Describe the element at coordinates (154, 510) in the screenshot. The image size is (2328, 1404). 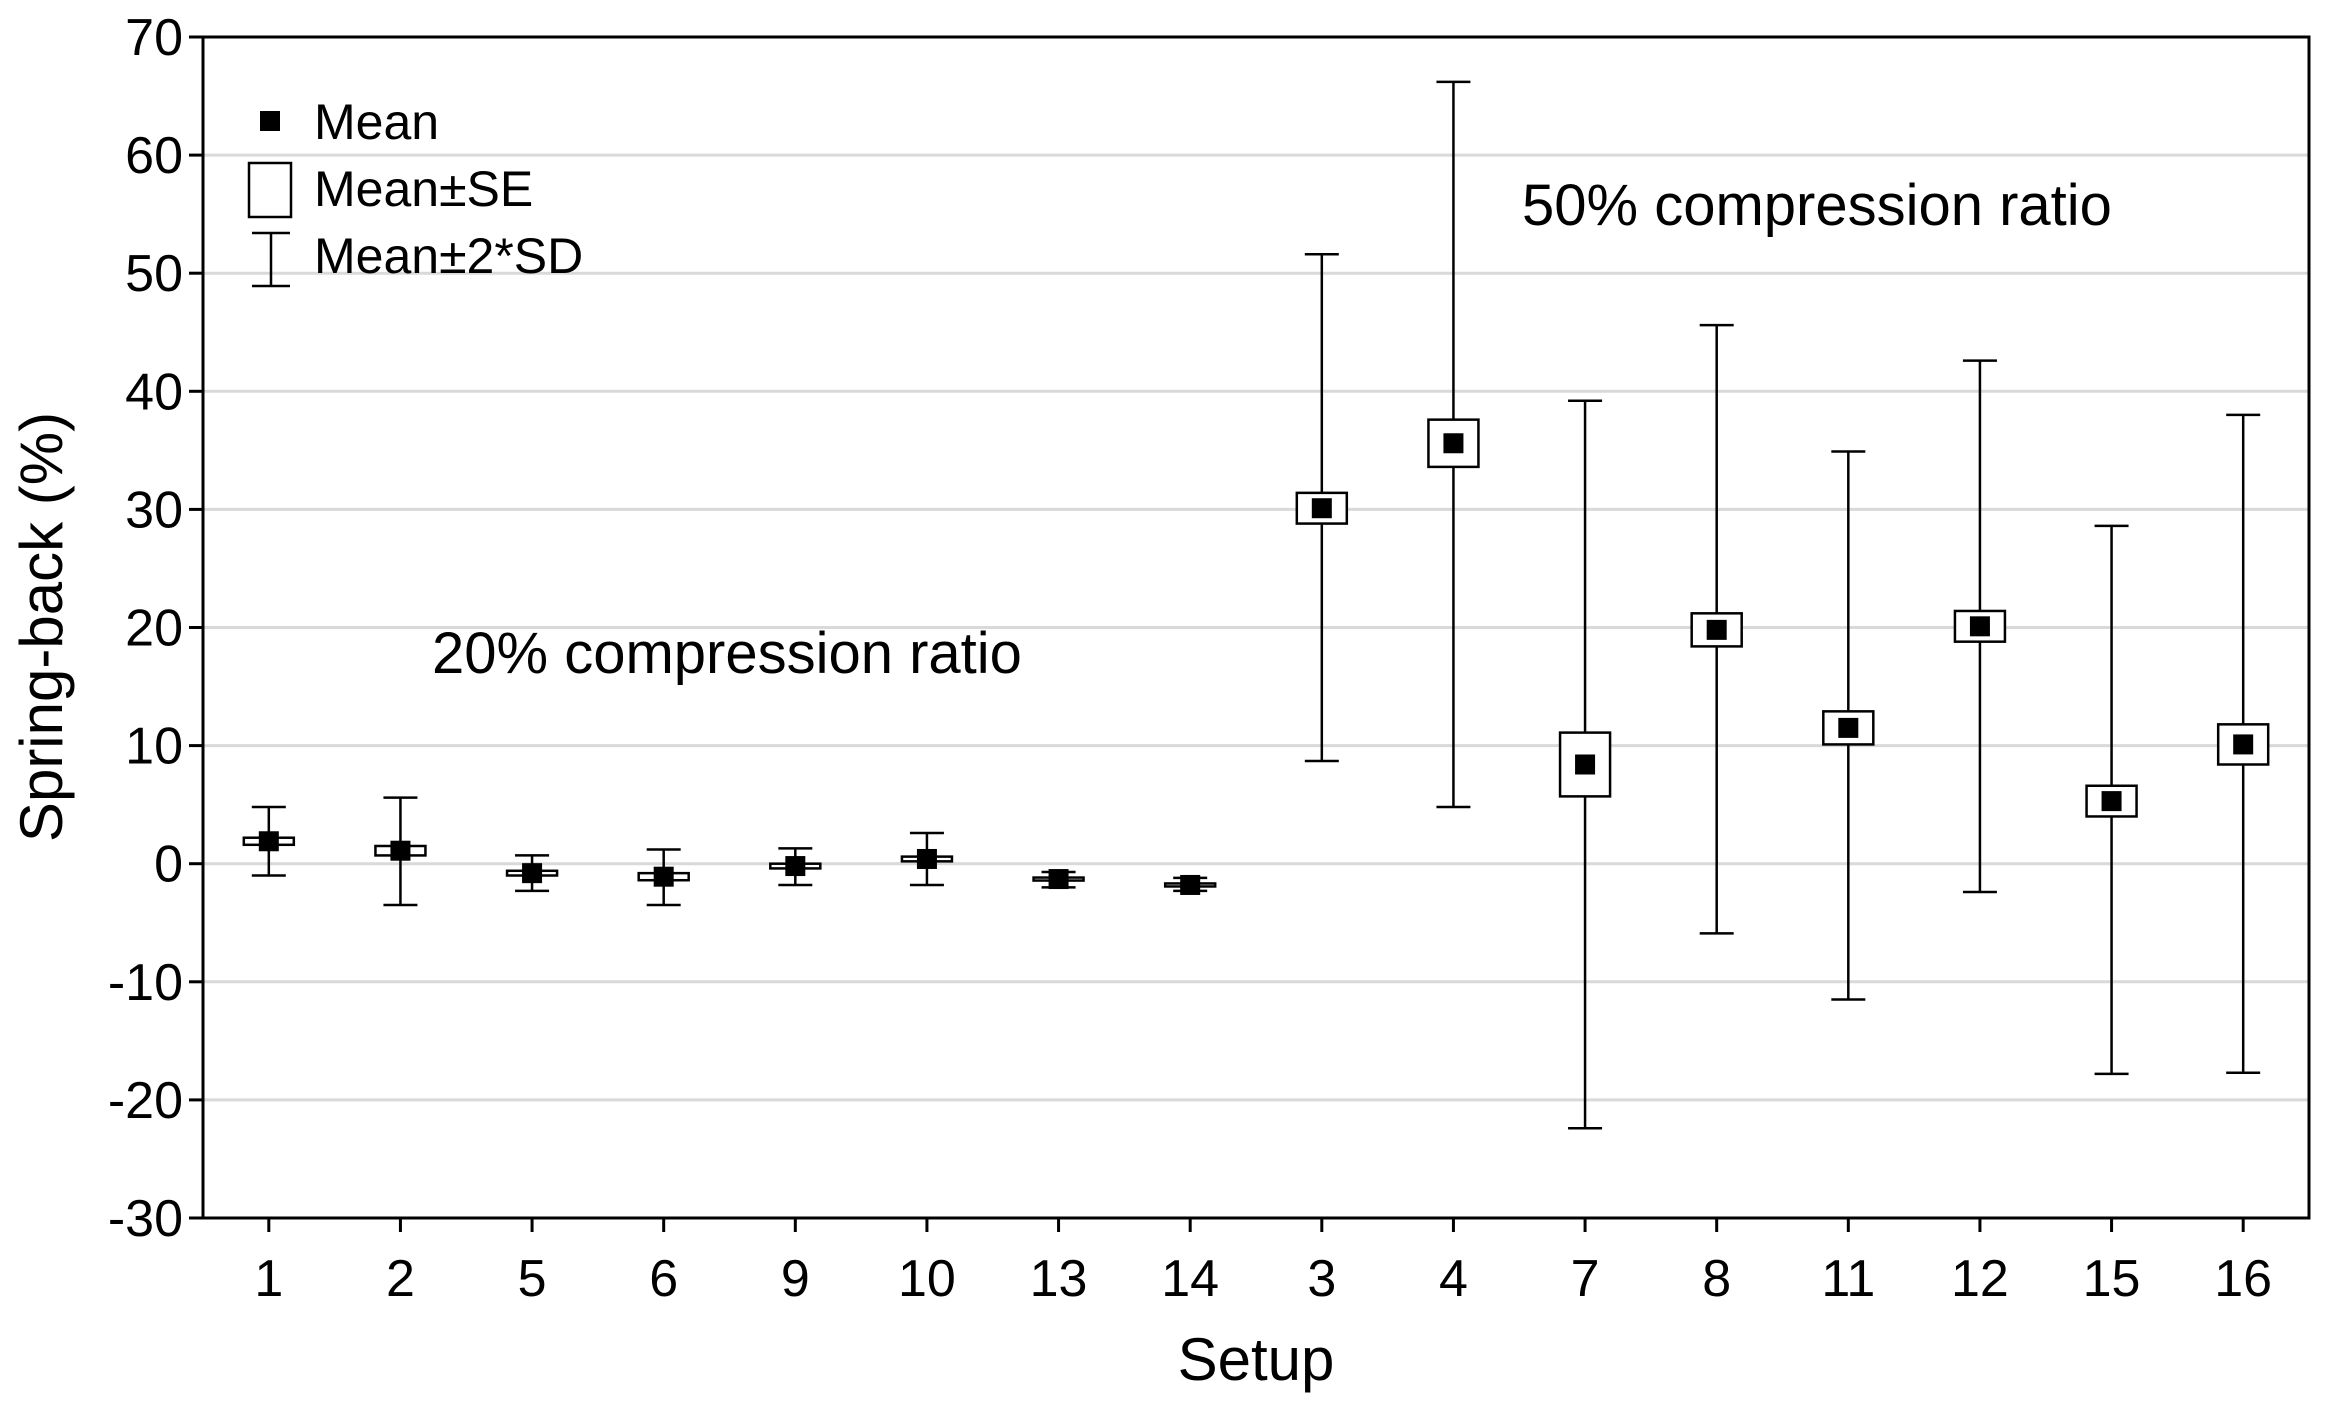
I see `y-tick-label: 30` at that location.